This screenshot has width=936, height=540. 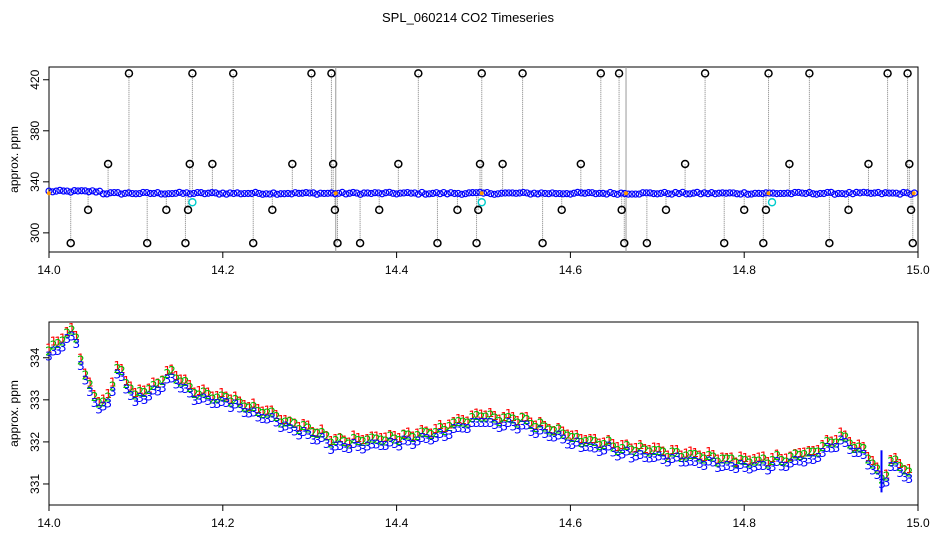 I want to click on x-tick-label: 14.8, so click(x=745, y=270).